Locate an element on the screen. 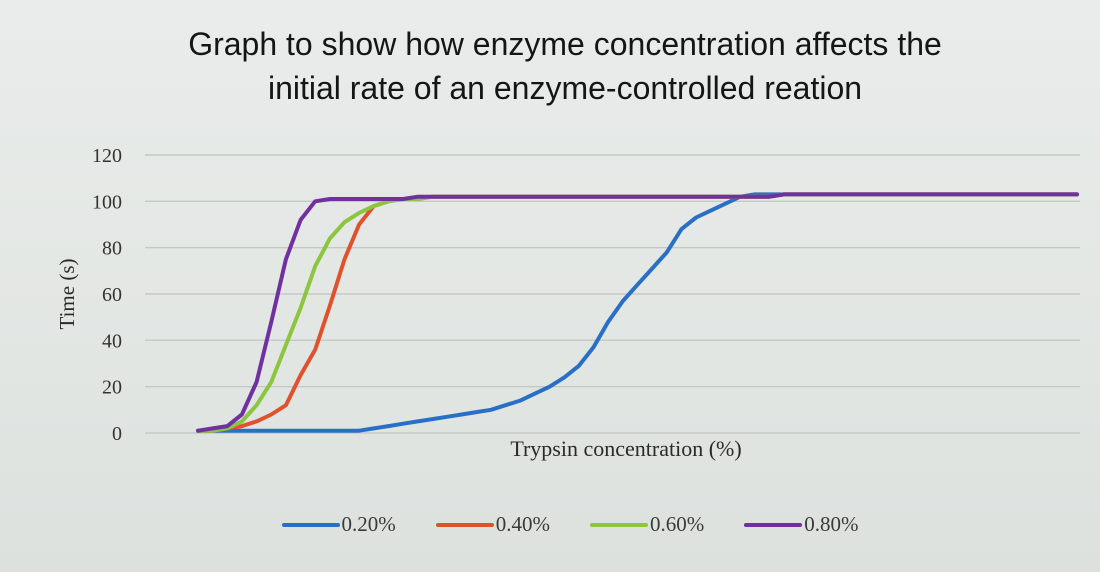 This screenshot has width=1100, height=572. y-tick-label-80: 80 is located at coordinates (112, 249).